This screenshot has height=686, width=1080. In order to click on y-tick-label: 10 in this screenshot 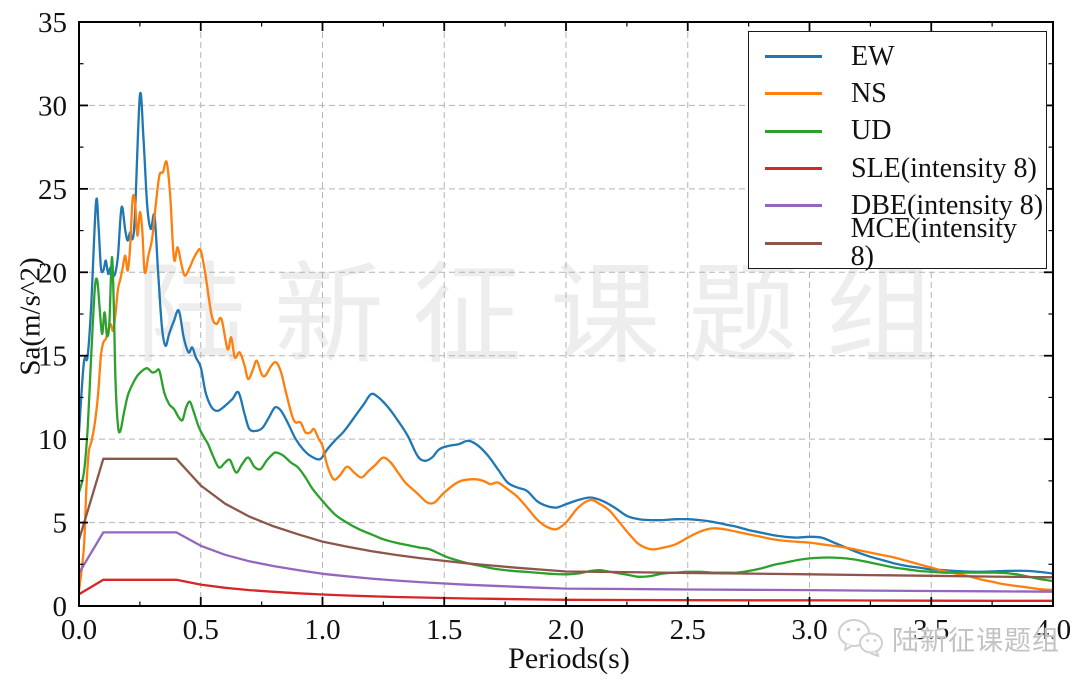, I will do `click(52, 440)`.